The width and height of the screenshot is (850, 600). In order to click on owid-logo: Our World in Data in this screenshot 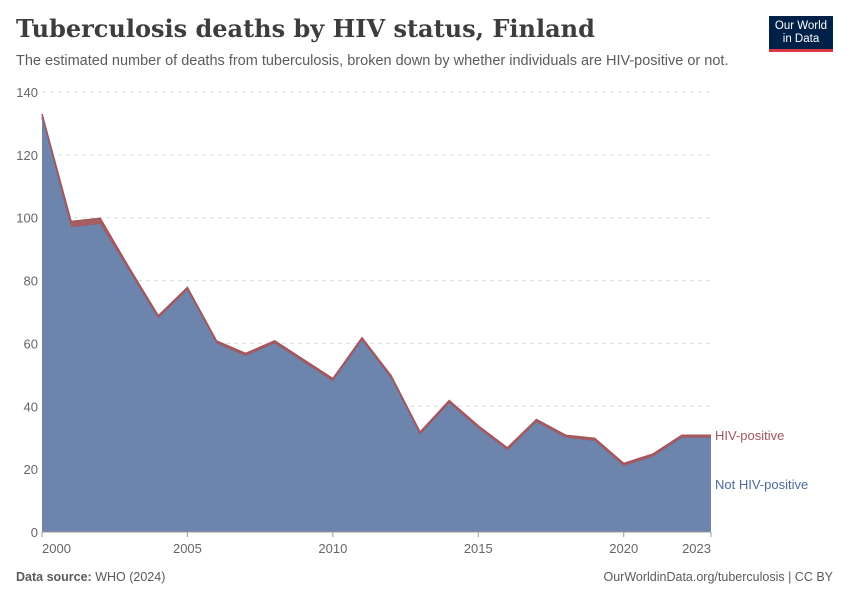, I will do `click(801, 34)`.